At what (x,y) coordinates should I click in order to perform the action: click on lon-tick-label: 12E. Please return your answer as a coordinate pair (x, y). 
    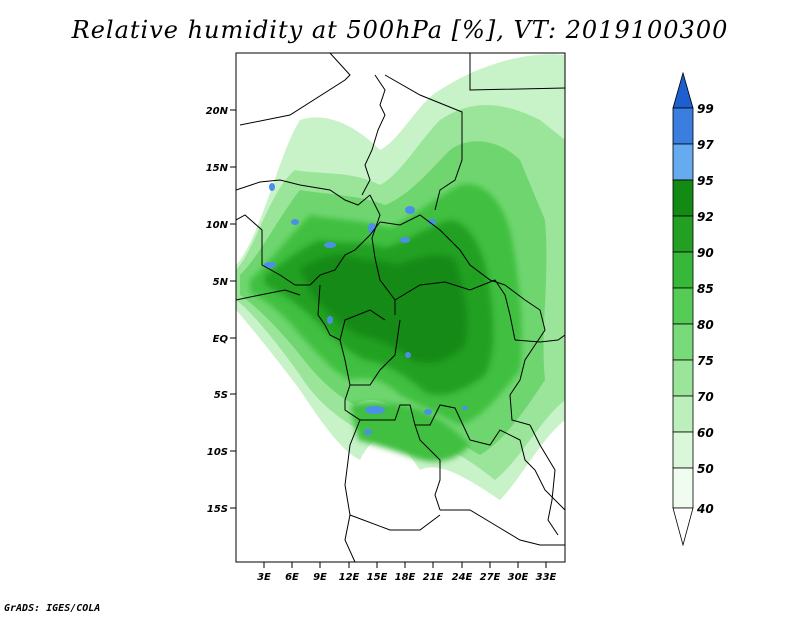
    Looking at the image, I should click on (349, 577).